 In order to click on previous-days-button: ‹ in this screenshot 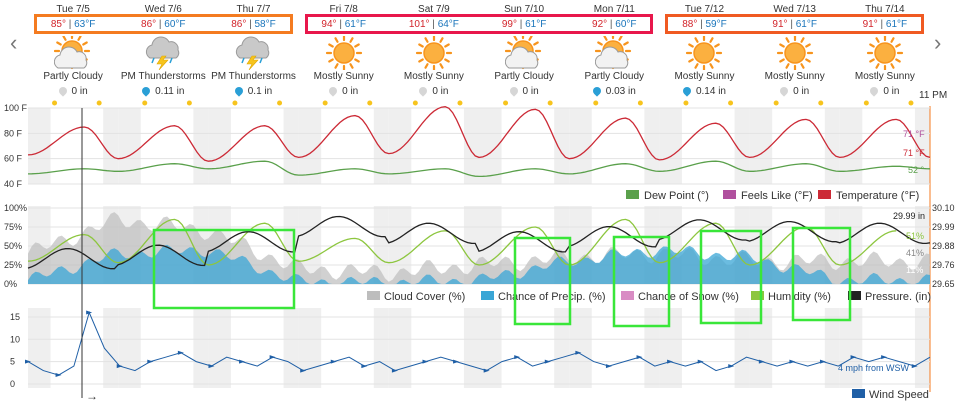, I will do `click(14, 42)`.